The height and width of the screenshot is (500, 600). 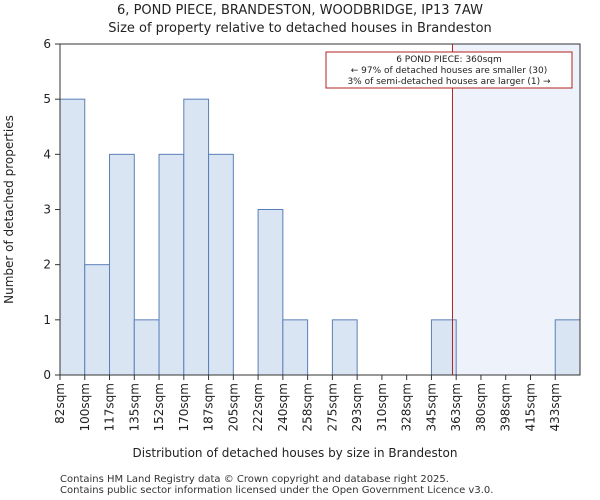 I want to click on y-tick-label: 2, so click(x=47, y=265).